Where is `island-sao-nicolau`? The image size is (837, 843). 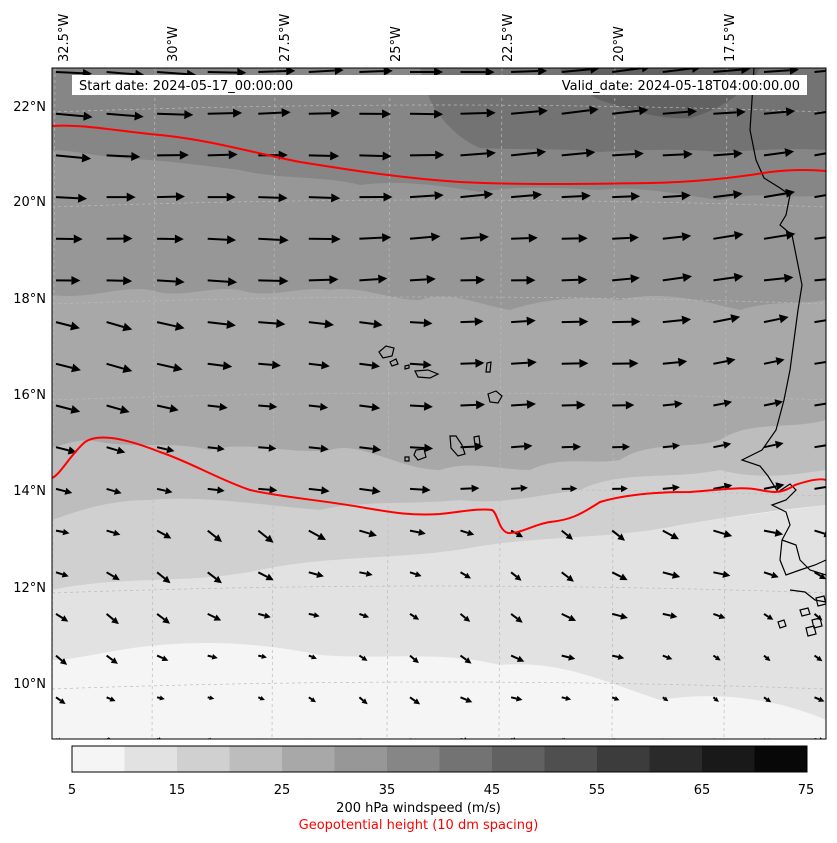
island-sao-nicolau is located at coordinates (427, 374).